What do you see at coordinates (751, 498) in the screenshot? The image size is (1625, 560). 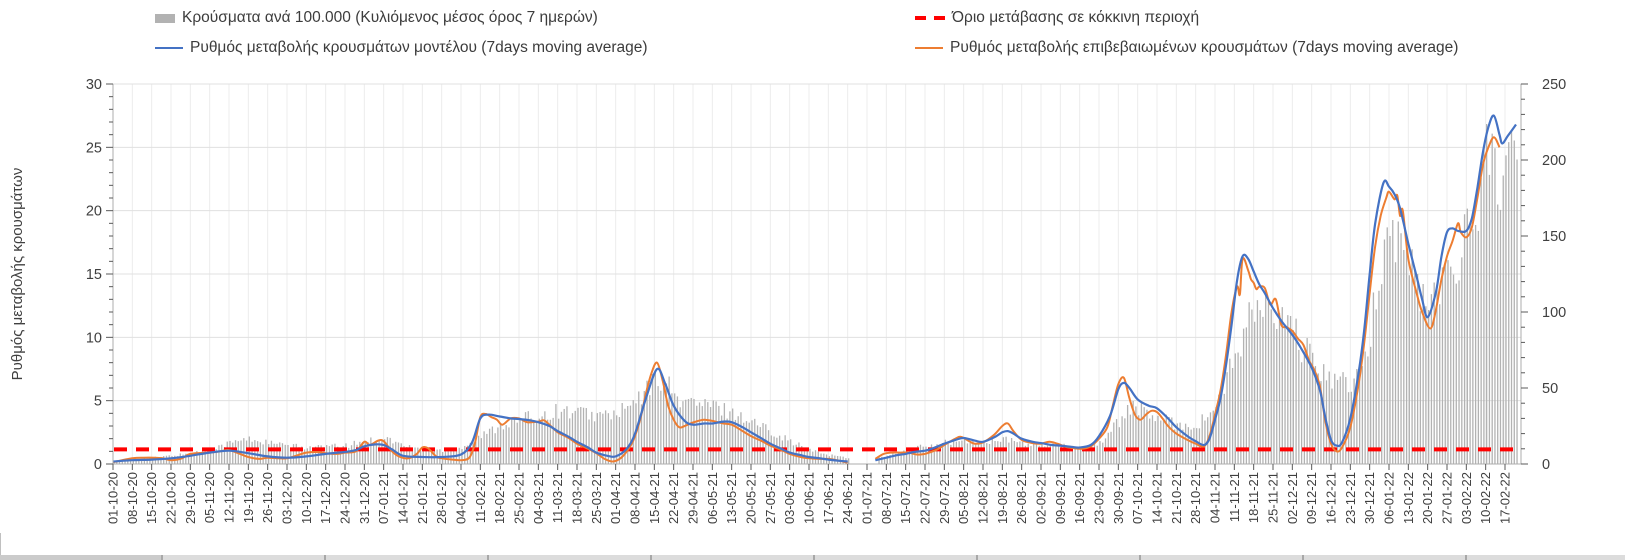 I see `svg-text: 20-05-21` at bounding box center [751, 498].